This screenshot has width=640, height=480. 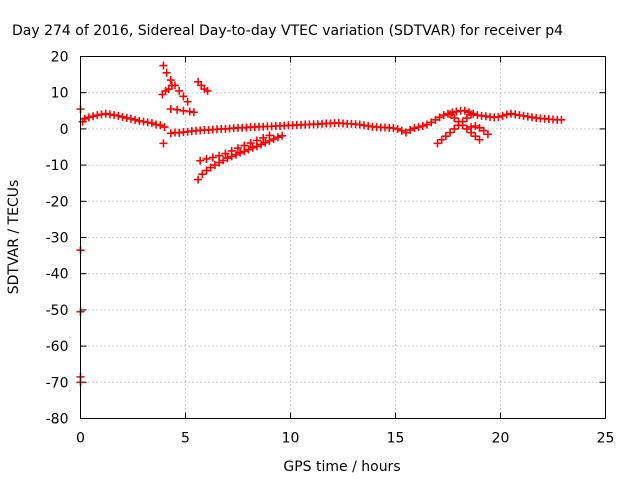 I want to click on x-tick-label: 25, so click(x=606, y=439).